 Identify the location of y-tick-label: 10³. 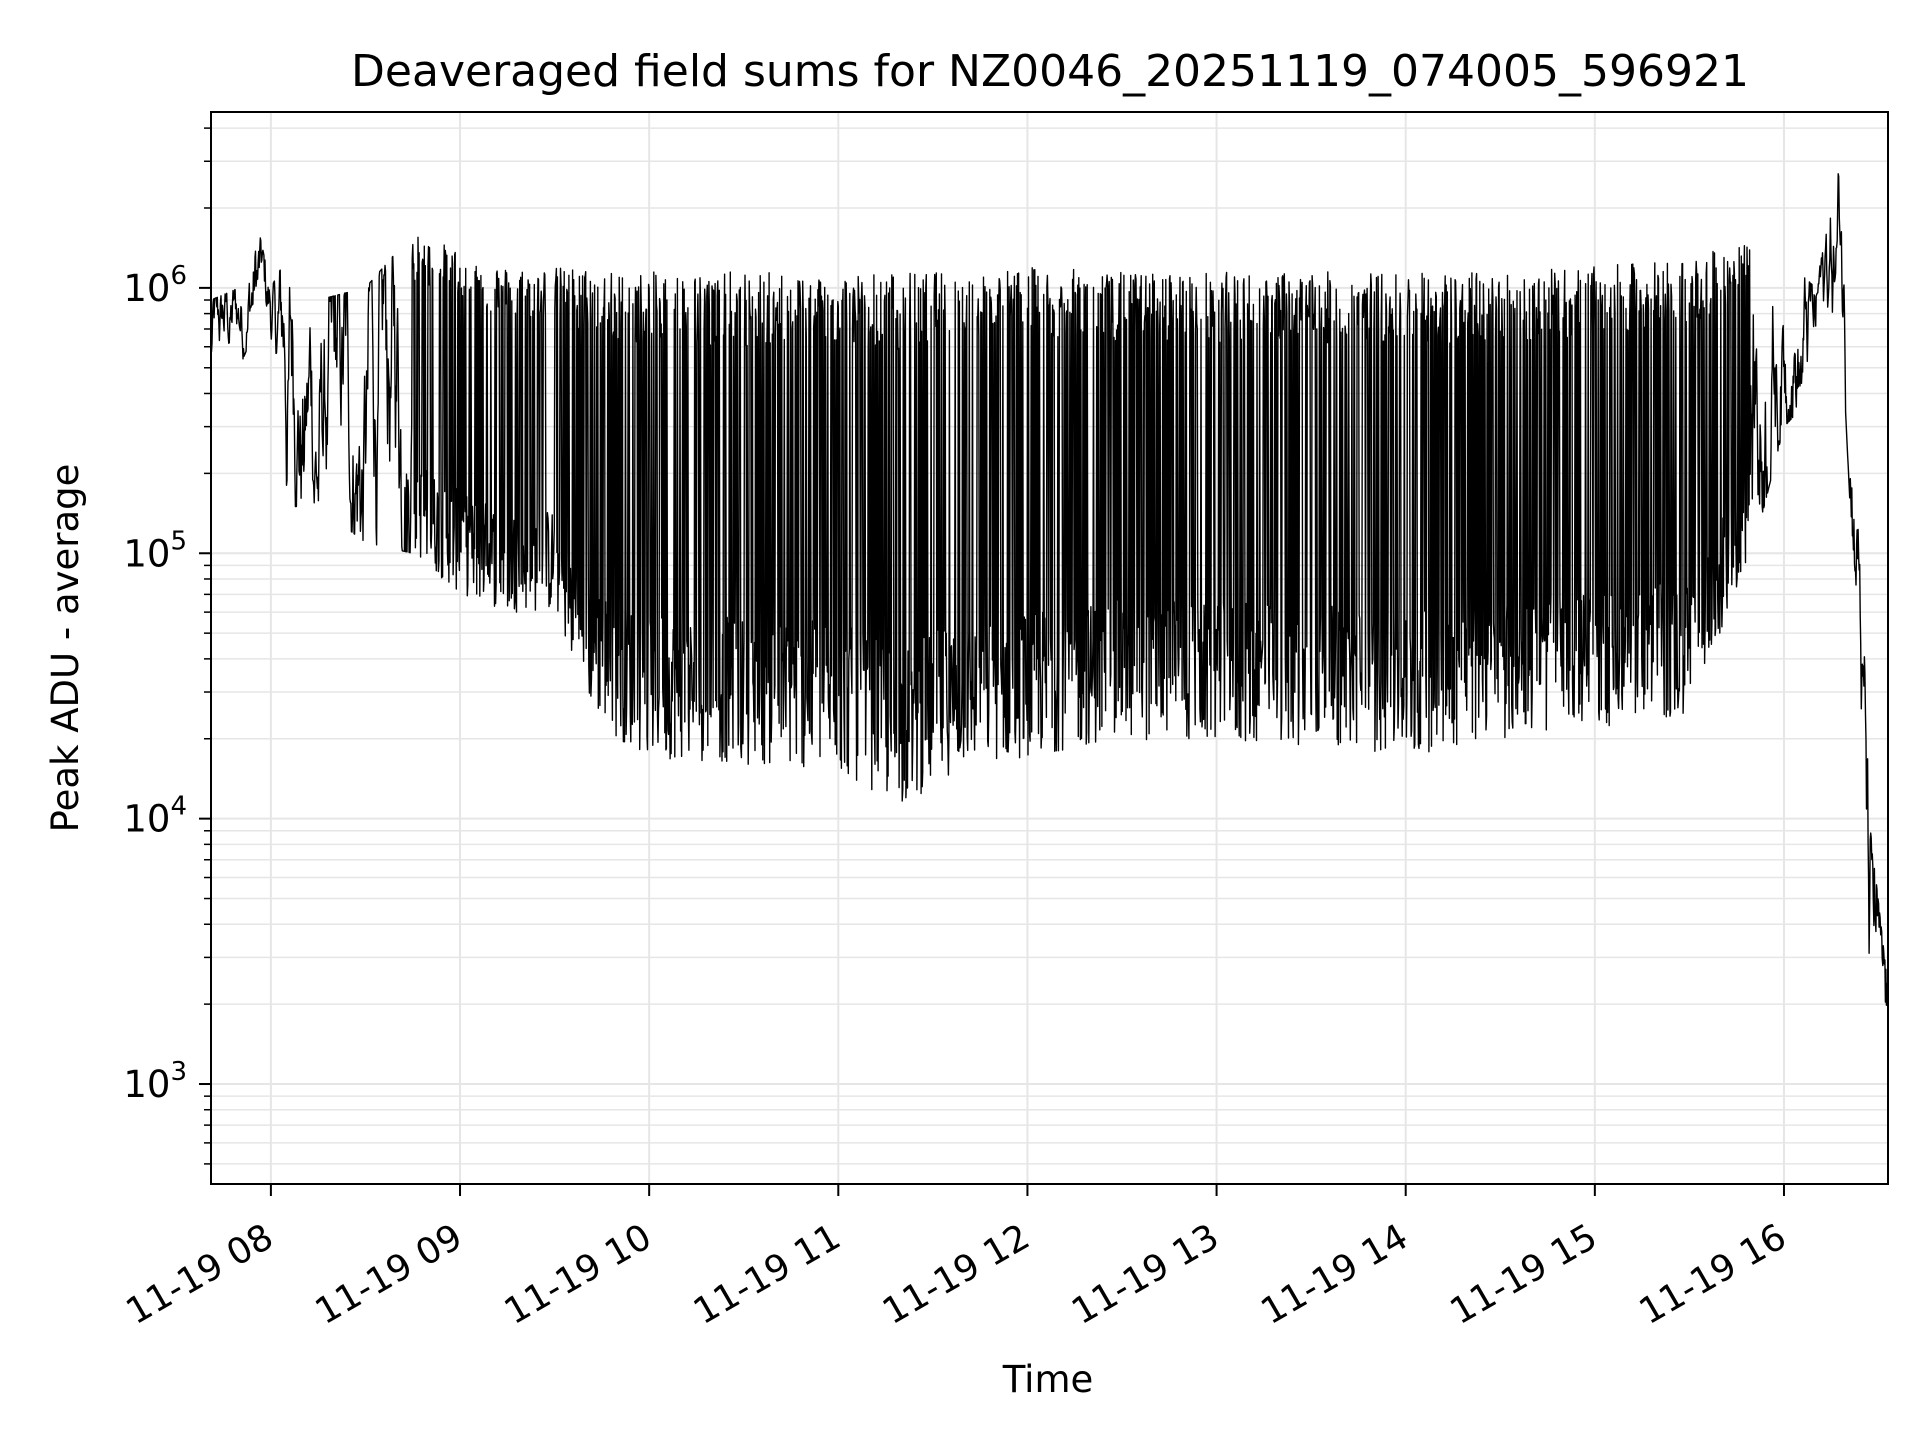
(155, 1081).